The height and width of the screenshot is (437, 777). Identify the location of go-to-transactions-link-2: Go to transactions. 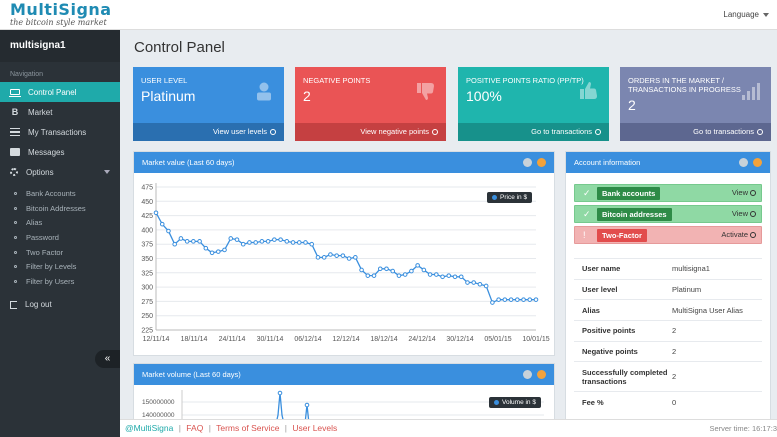
(695, 132).